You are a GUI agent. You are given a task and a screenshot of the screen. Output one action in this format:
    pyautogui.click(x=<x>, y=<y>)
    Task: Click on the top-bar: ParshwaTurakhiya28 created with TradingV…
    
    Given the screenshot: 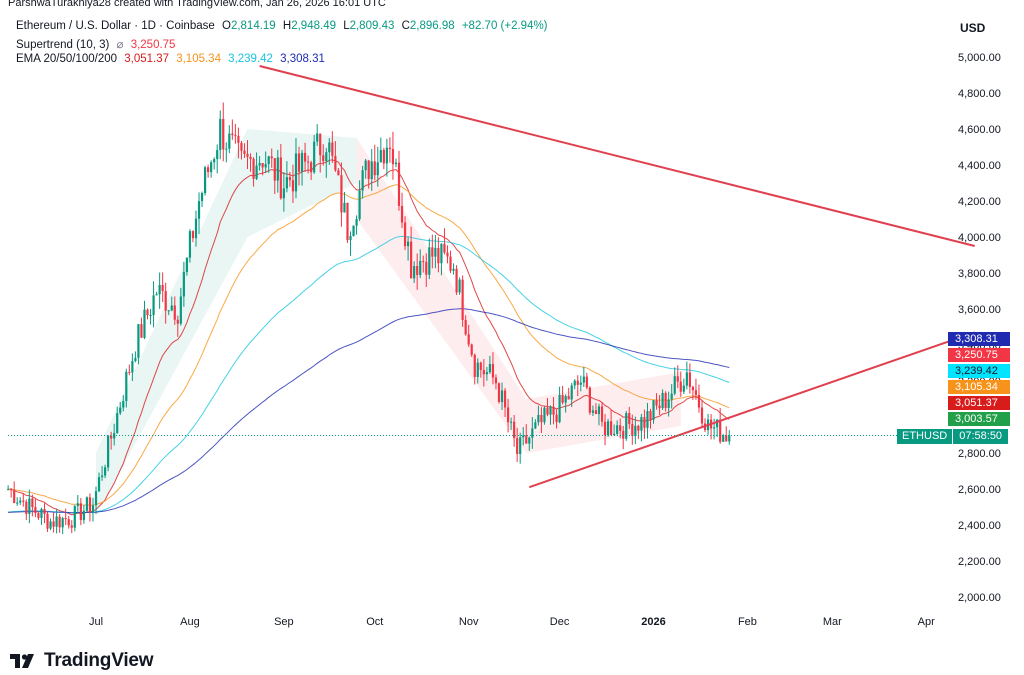 What is the action you would take?
    pyautogui.click(x=512, y=5)
    